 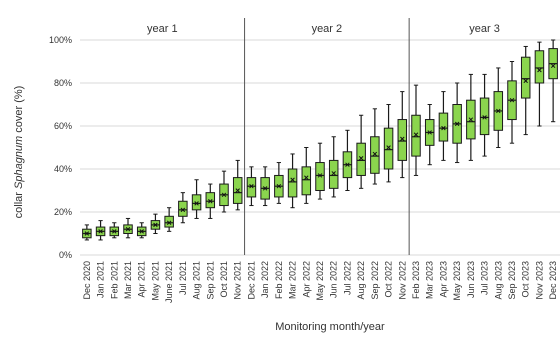 I want to click on period-label: year 2, so click(x=327, y=29).